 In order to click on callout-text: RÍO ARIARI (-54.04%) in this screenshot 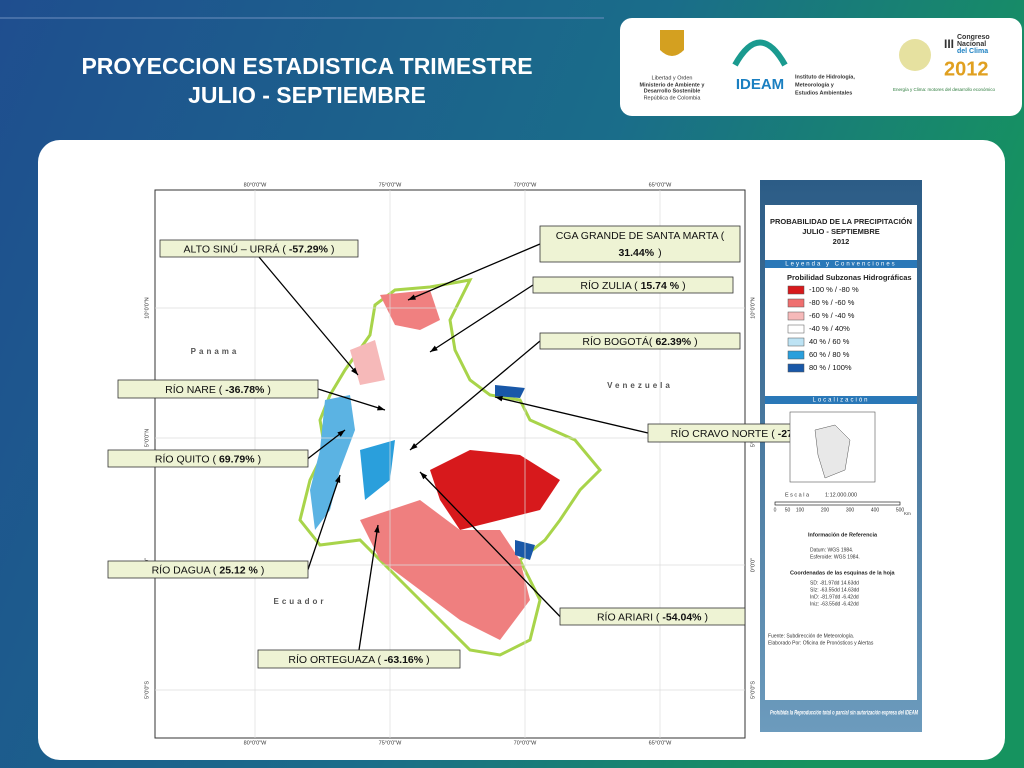, I will do `click(652, 616)`.